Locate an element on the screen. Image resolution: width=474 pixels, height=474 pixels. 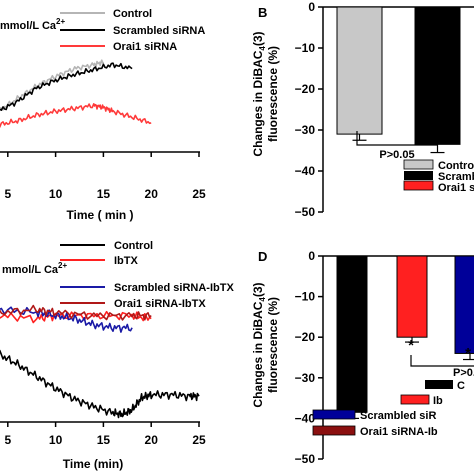
panel-d-bracket is located at coordinates (442, 361).